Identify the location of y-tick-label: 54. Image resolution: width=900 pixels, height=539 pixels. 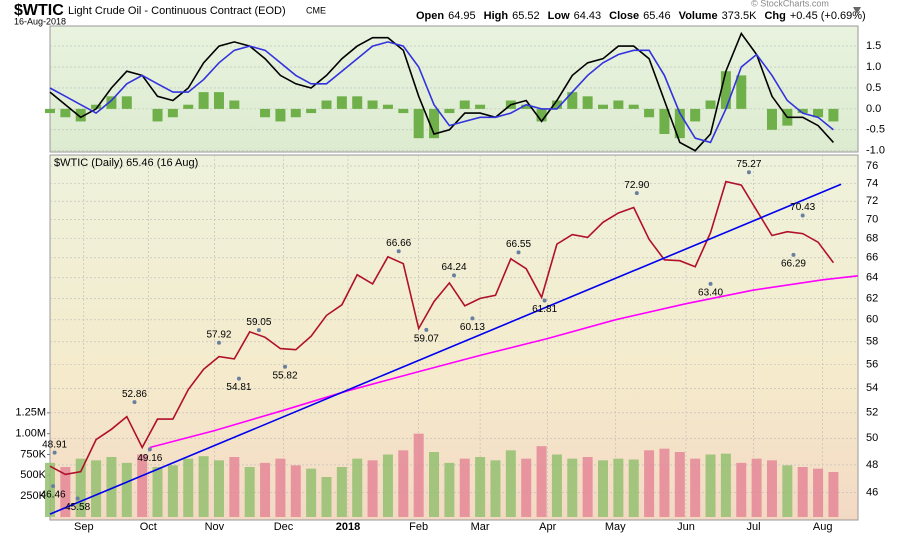
(872, 388).